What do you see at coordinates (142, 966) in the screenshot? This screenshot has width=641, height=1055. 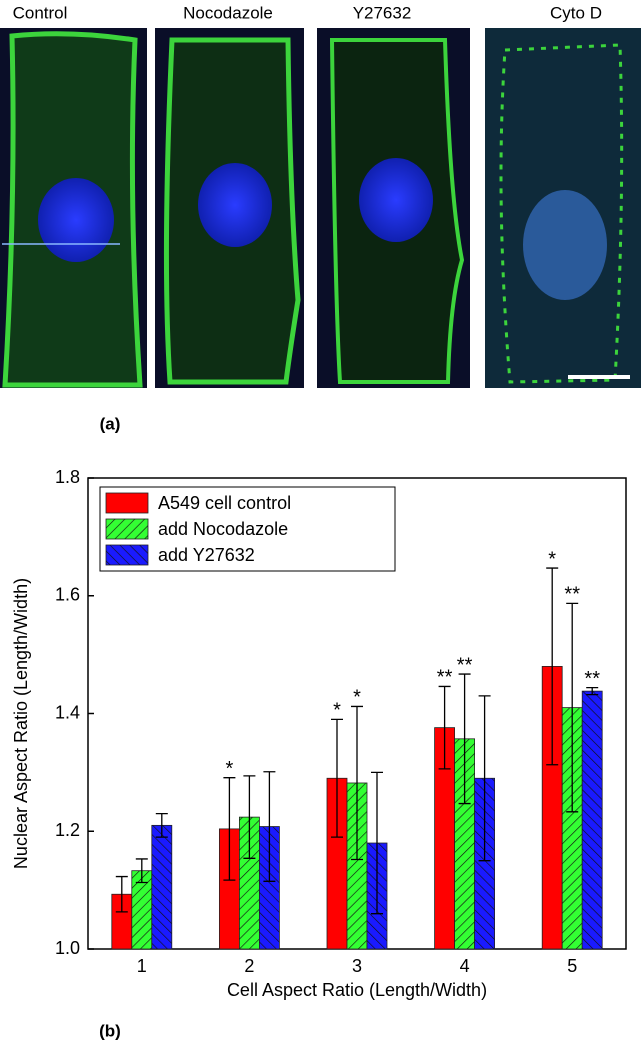 I see `x-tick-label: 1` at bounding box center [142, 966].